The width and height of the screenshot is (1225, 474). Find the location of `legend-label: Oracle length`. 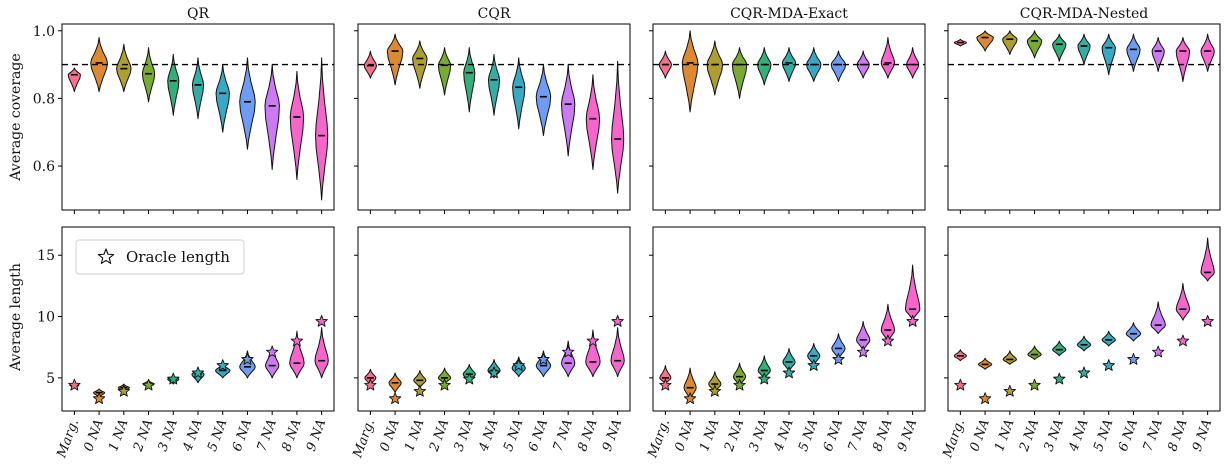

legend-label: Oracle length is located at coordinates (178, 257).